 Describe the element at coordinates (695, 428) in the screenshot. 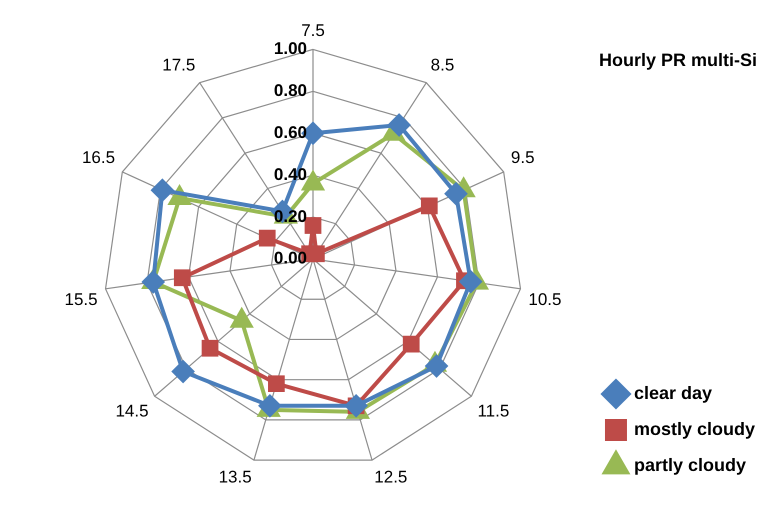

I see `legend-label: mostly cloudy` at that location.